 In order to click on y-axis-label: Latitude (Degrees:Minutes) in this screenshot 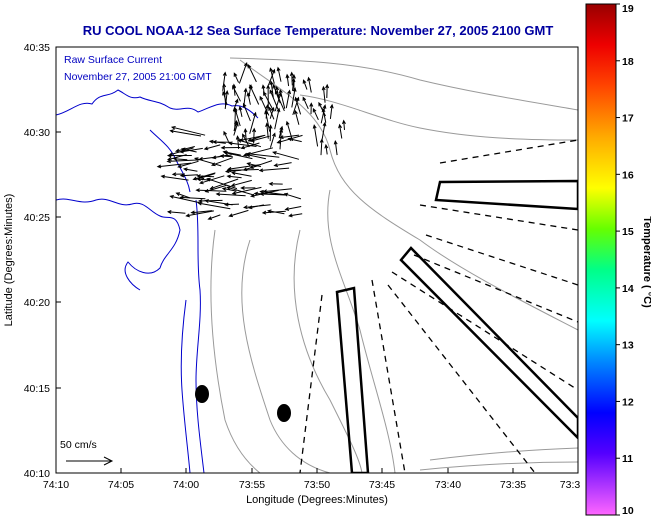, I will do `click(9, 260)`.